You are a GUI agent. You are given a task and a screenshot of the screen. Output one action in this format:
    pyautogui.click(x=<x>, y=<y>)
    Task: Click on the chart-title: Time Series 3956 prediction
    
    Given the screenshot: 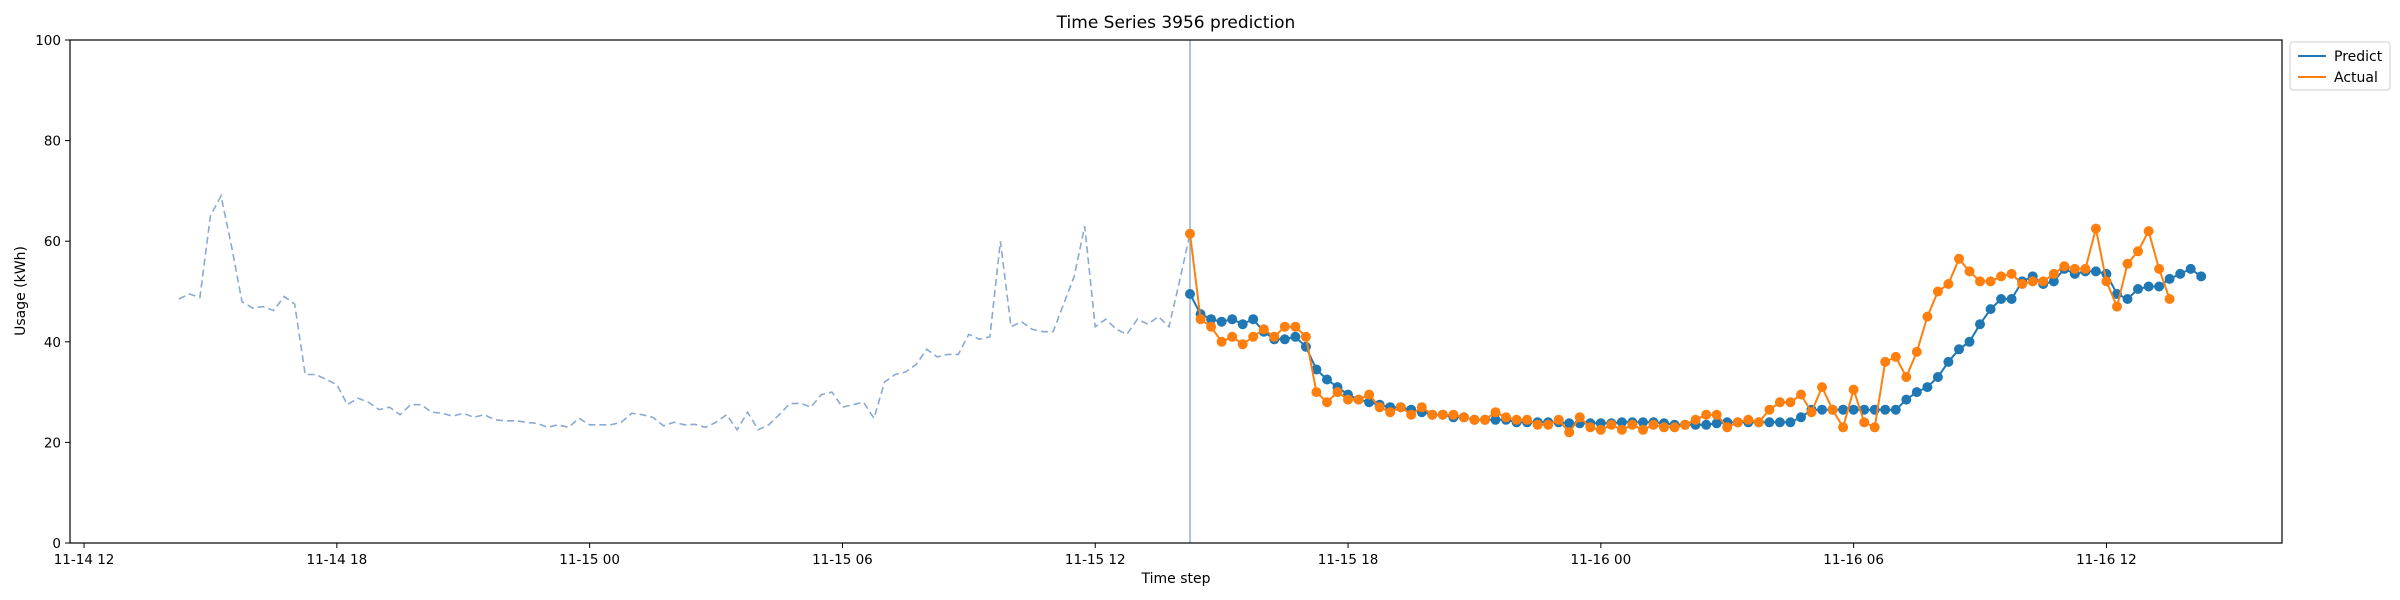 What is the action you would take?
    pyautogui.click(x=1176, y=23)
    